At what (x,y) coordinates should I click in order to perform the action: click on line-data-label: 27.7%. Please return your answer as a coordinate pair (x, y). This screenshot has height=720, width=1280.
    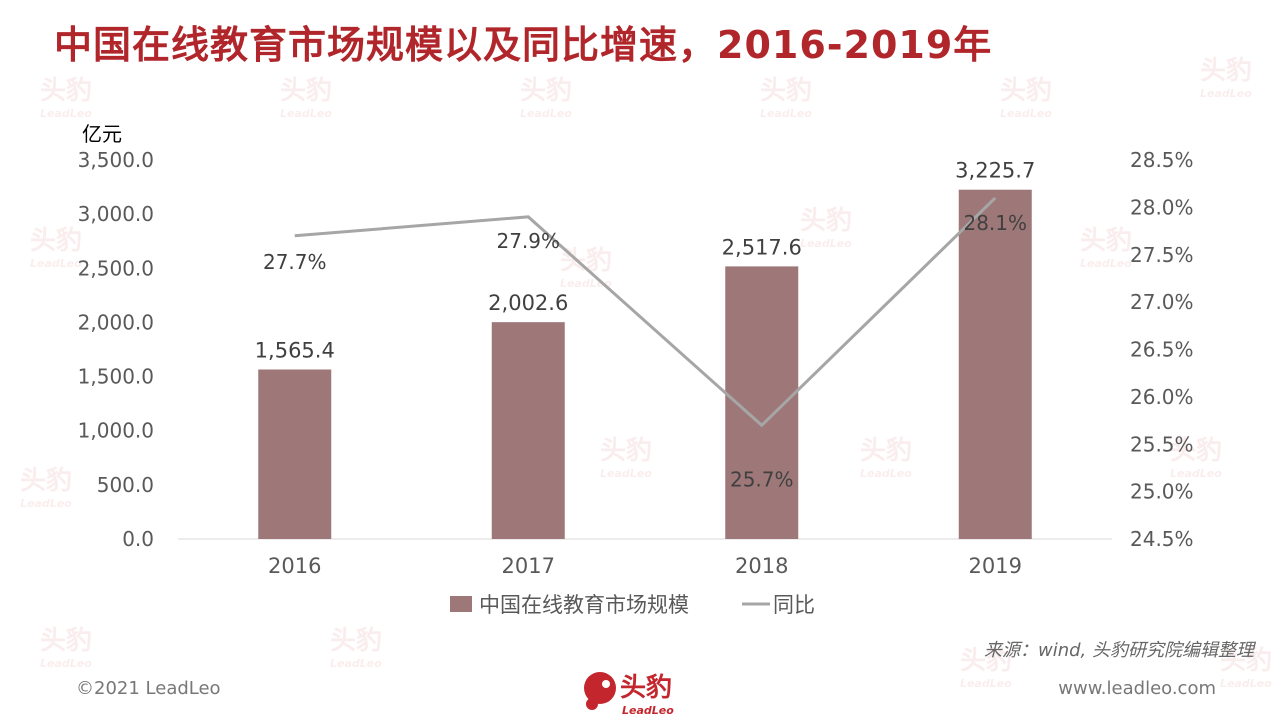
    Looking at the image, I should click on (295, 262).